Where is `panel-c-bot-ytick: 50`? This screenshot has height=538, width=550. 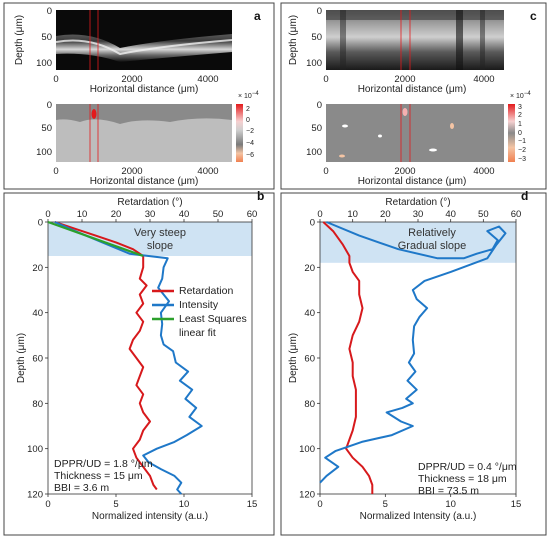 panel-c-bot-ytick: 50 is located at coordinates (316, 128).